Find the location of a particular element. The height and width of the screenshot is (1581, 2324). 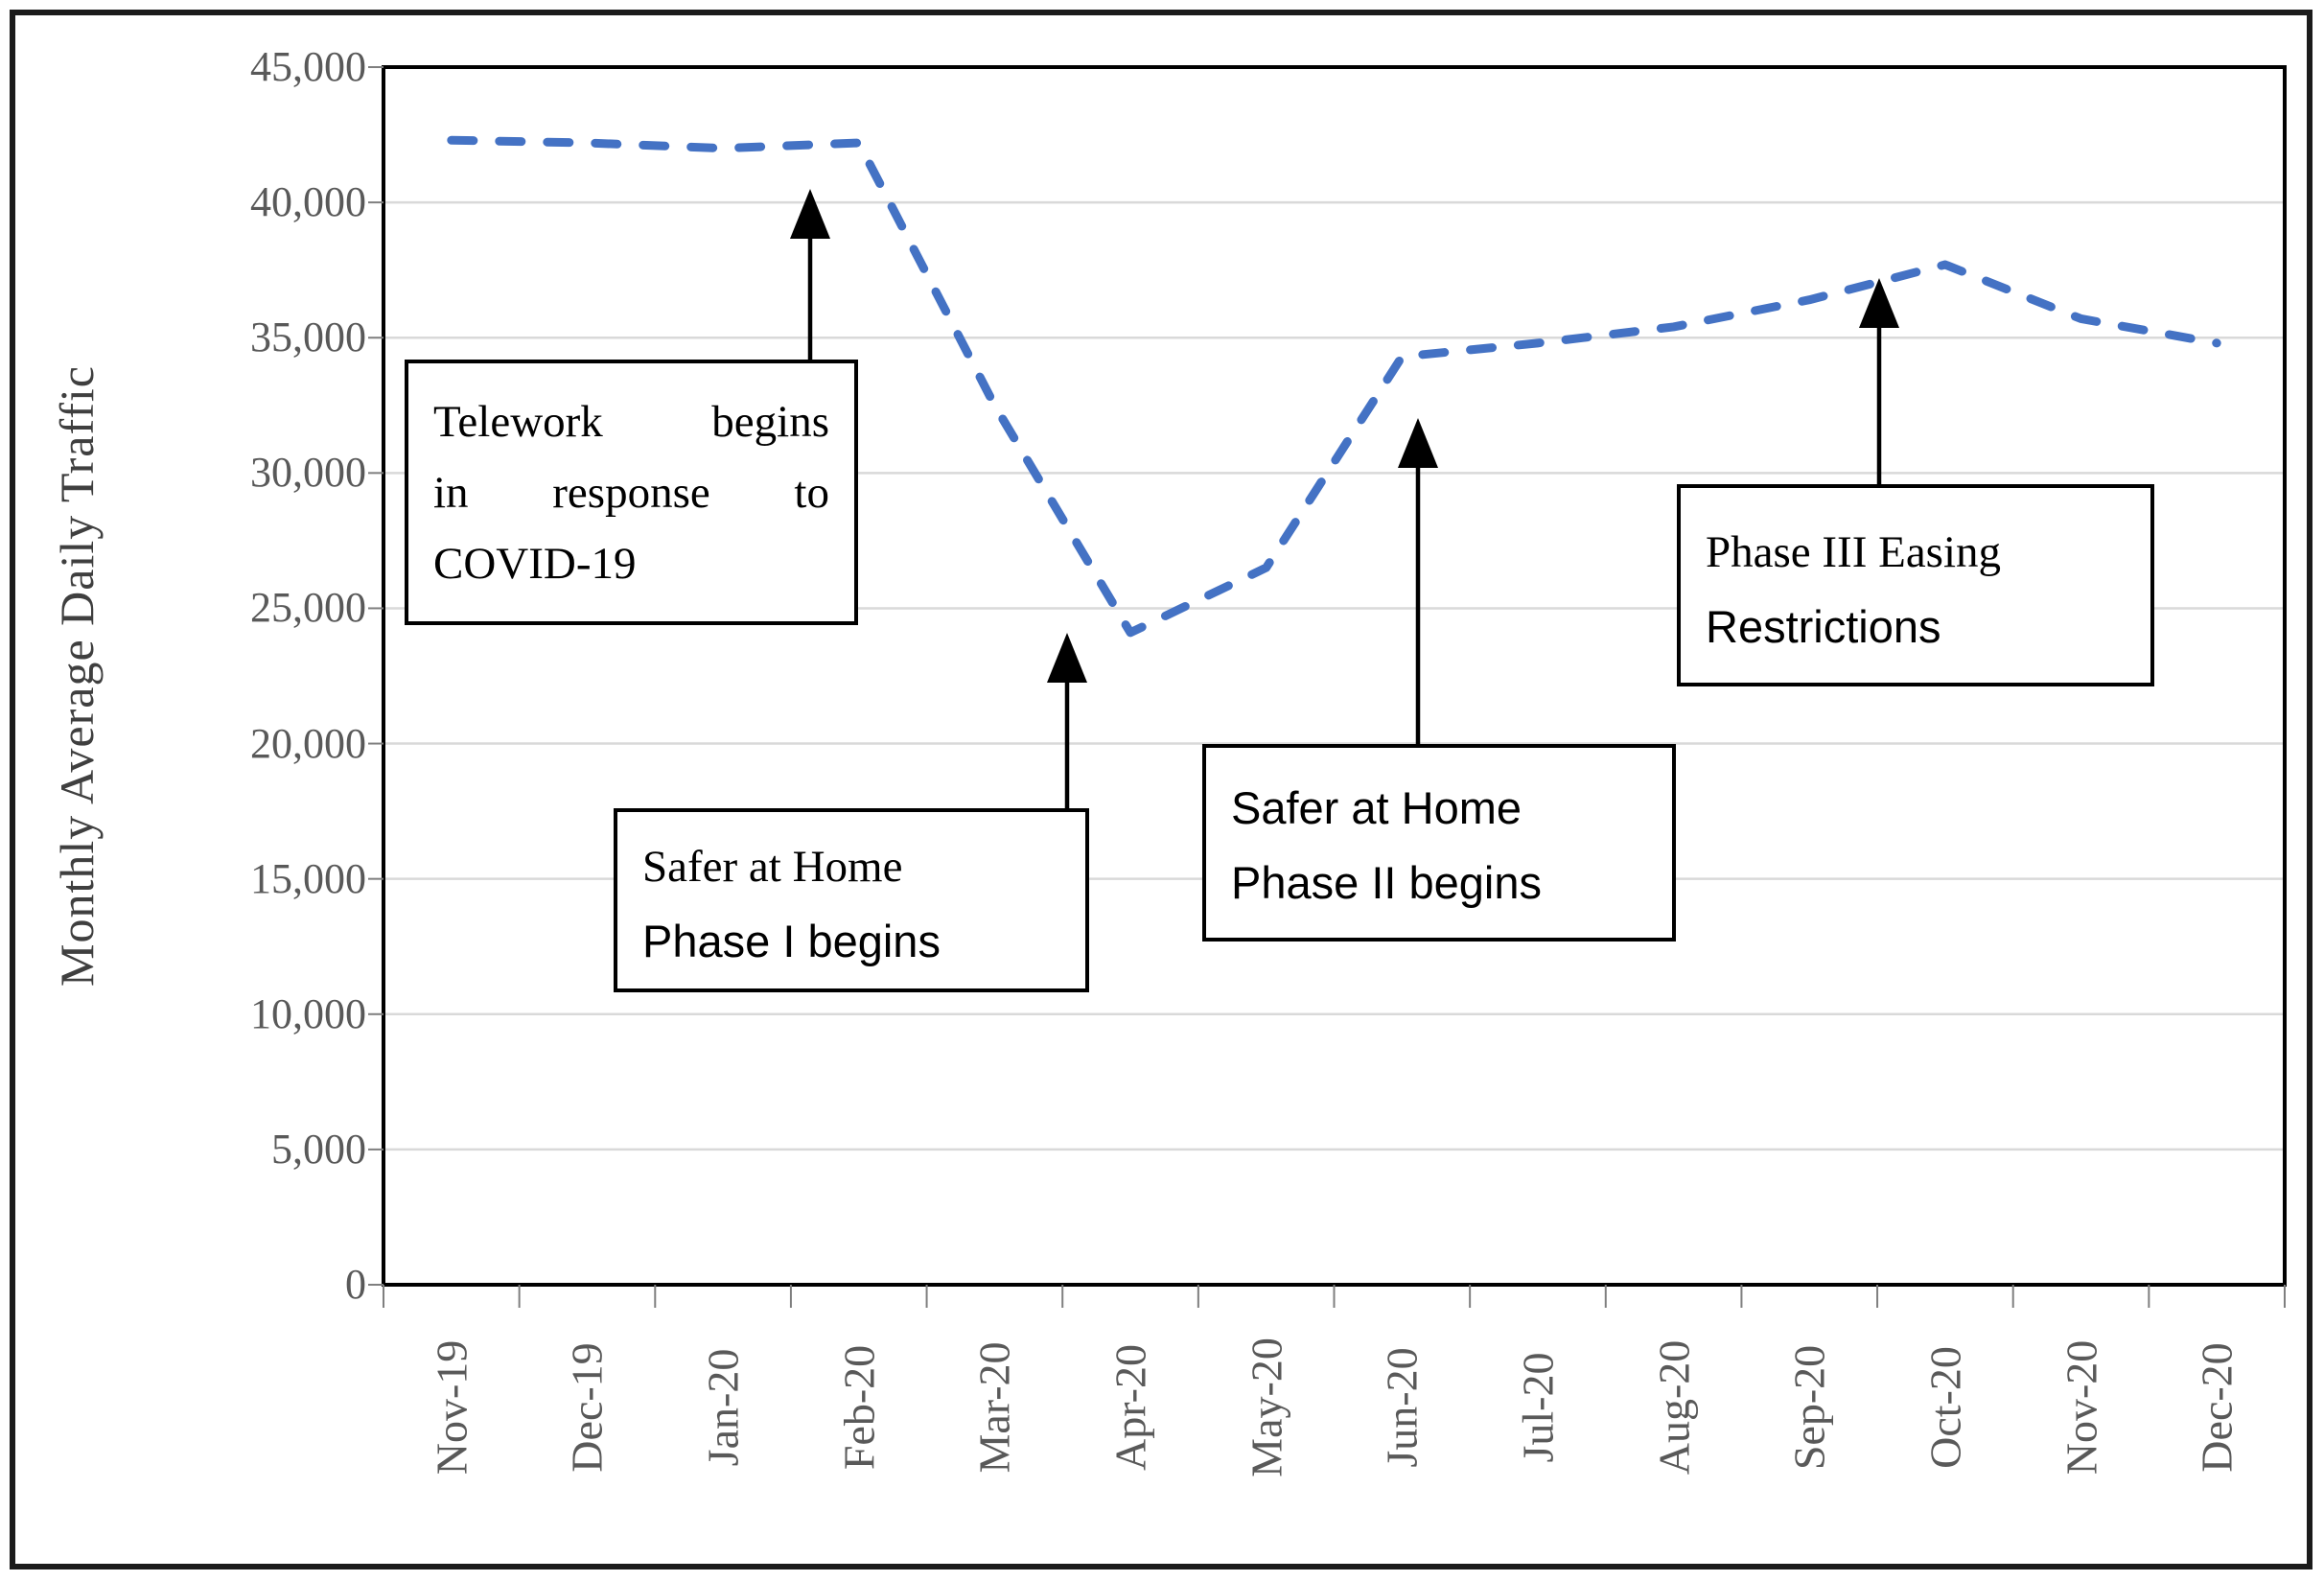

annotation-text-line: COVID-19 is located at coordinates (535, 564).